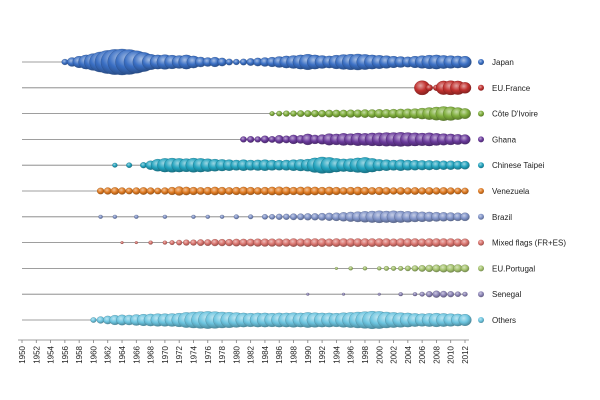 The width and height of the screenshot is (600, 400). I want to click on legend-label: Japan, so click(503, 62).